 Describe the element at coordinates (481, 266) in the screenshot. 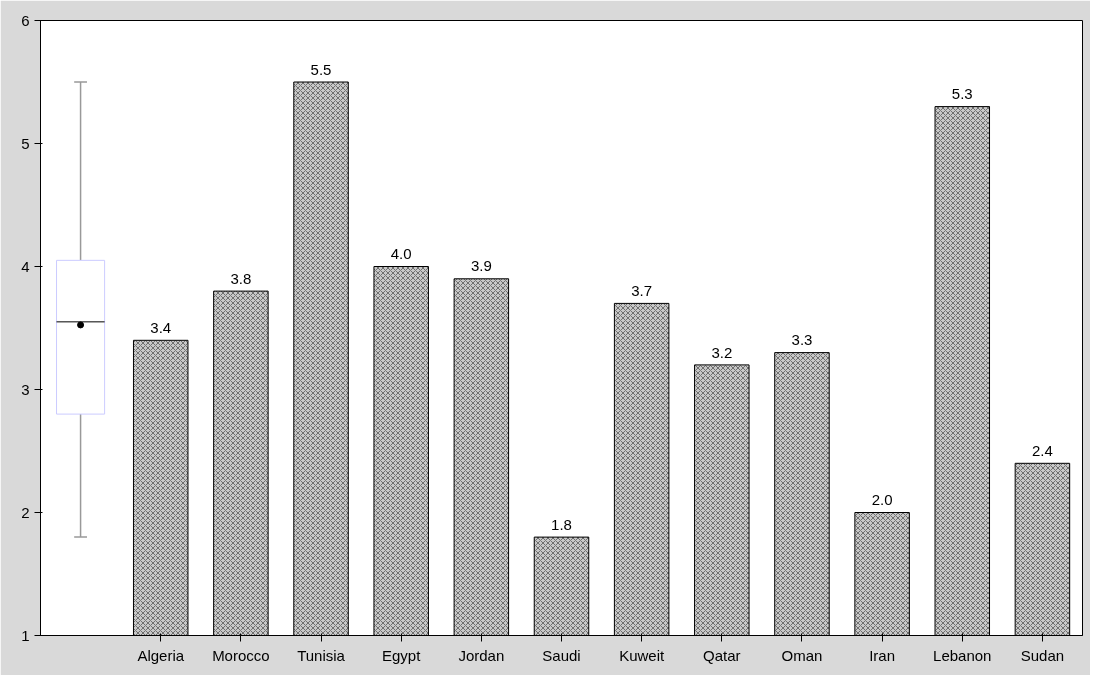

I see `data-label: 3.9` at that location.